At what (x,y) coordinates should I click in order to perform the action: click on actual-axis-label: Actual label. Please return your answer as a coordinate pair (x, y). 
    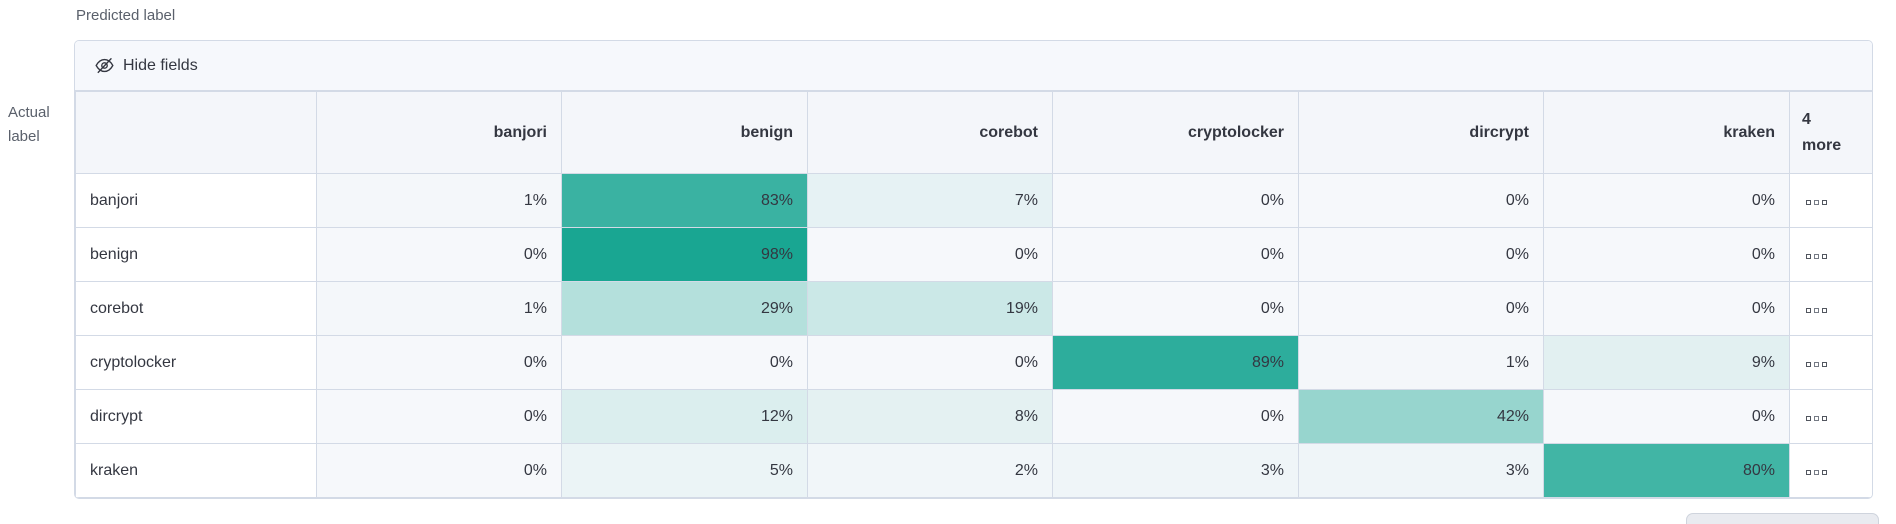
    Looking at the image, I should click on (29, 125).